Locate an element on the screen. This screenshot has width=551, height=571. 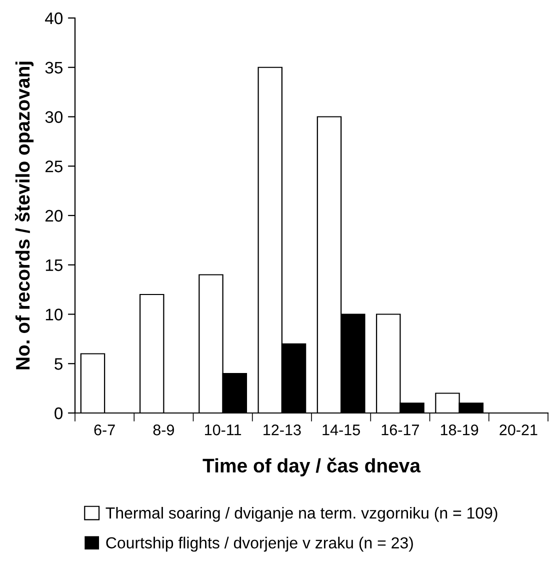
y-tick-label: 35 is located at coordinates (53, 68).